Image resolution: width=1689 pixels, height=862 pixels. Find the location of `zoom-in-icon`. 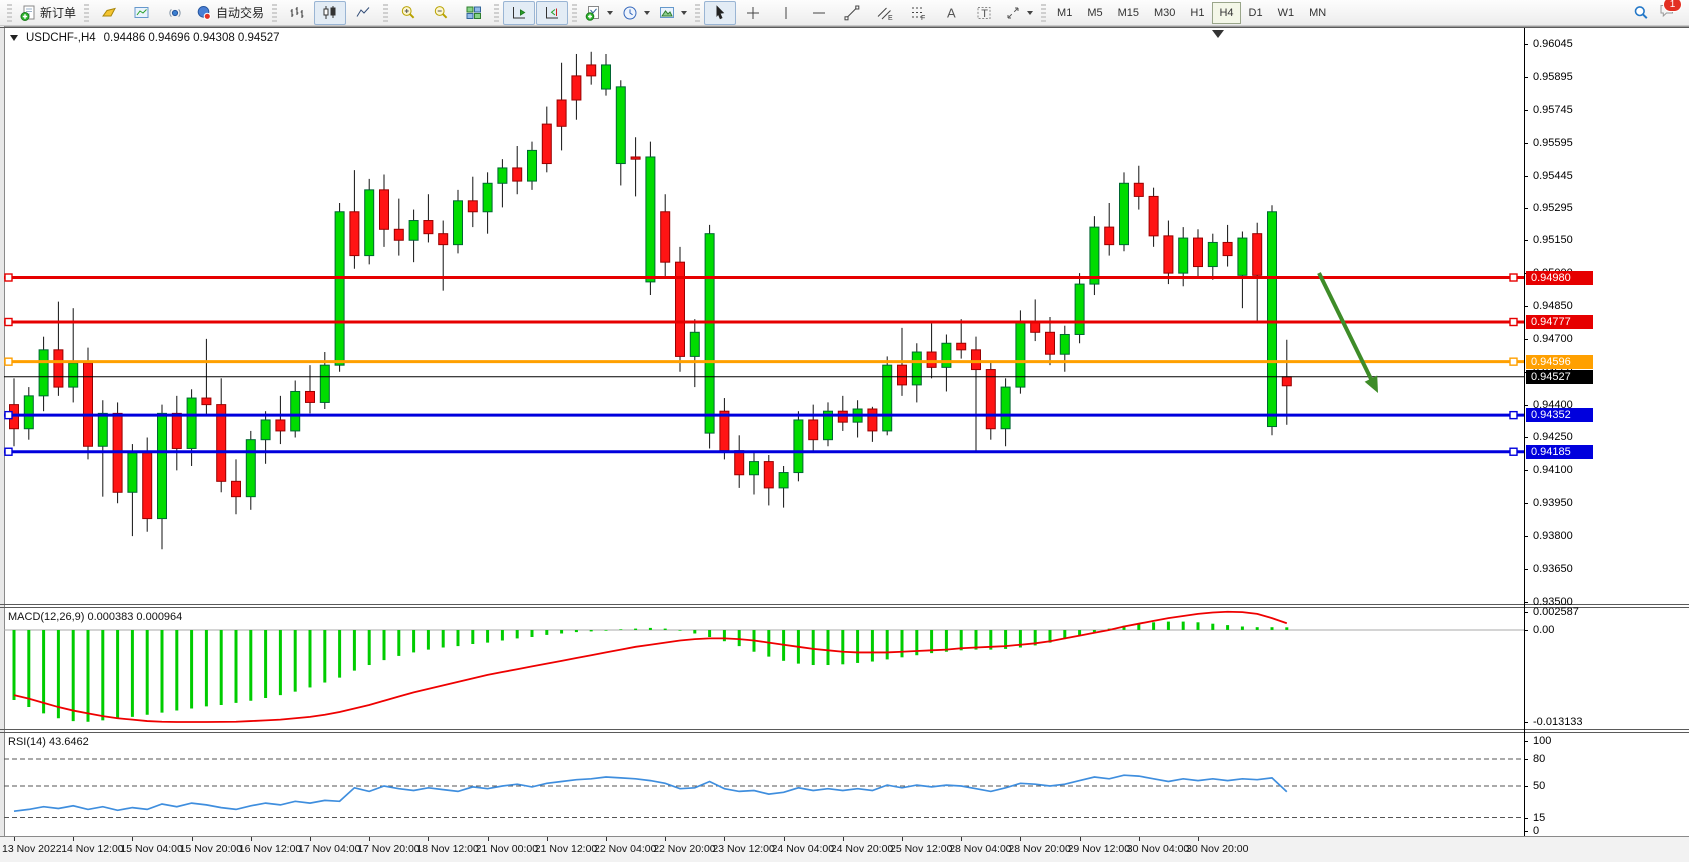

zoom-in-icon is located at coordinates (408, 13).